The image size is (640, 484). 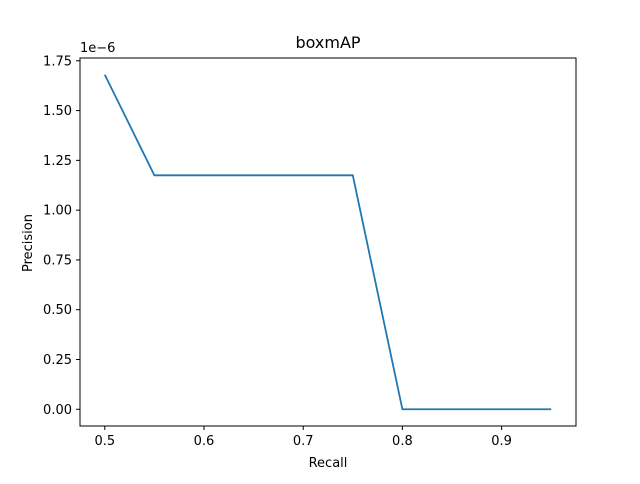 I want to click on y-axis-ticks: 0.00 0.25 0.50 0.75 1.00 1.25 1.50 1.75, so click(x=61, y=236).